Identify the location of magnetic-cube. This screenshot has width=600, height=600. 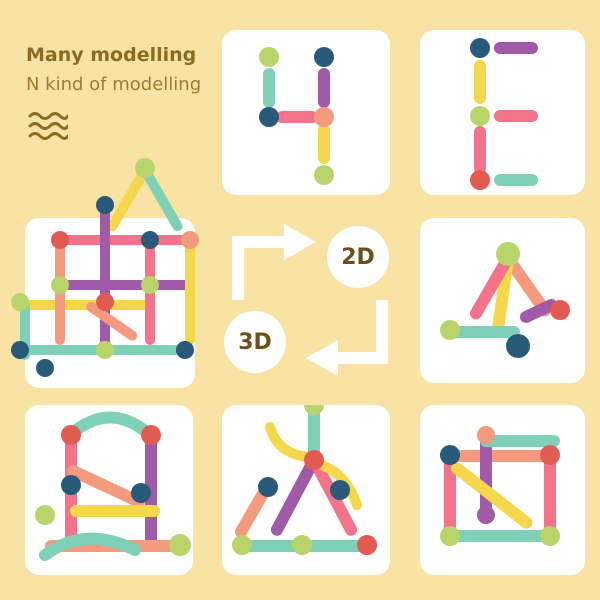
(500, 486).